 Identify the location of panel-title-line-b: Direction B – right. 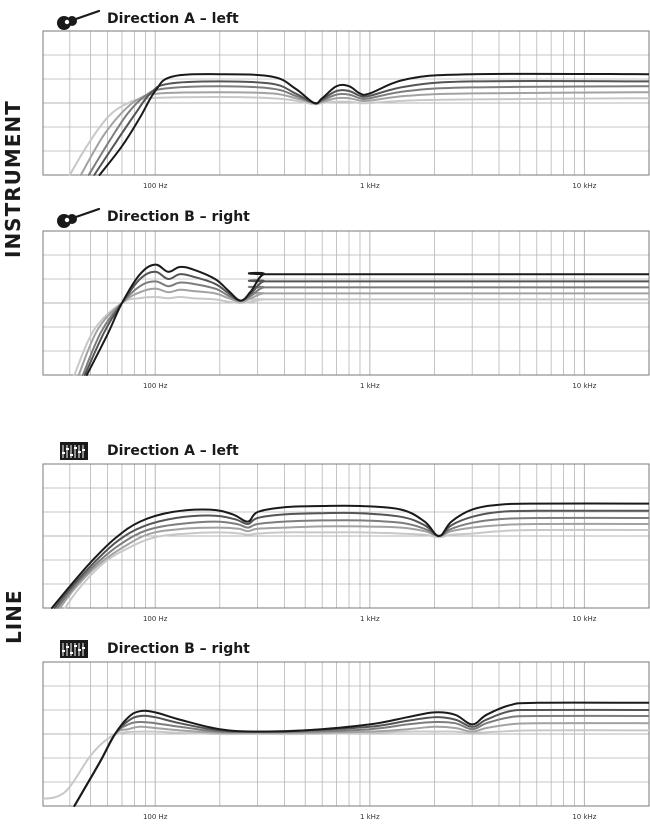
(178, 649).